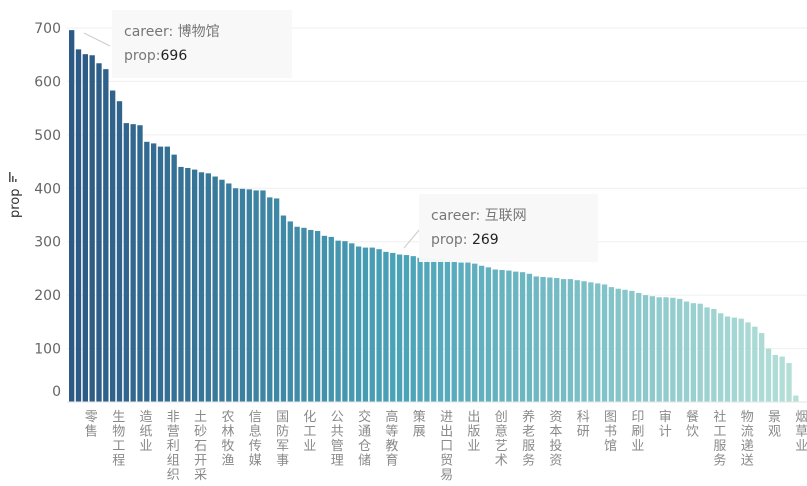 This screenshot has height=486, width=807. Describe the element at coordinates (13, 177) in the screenshot. I see `bar-chart-icon` at that location.